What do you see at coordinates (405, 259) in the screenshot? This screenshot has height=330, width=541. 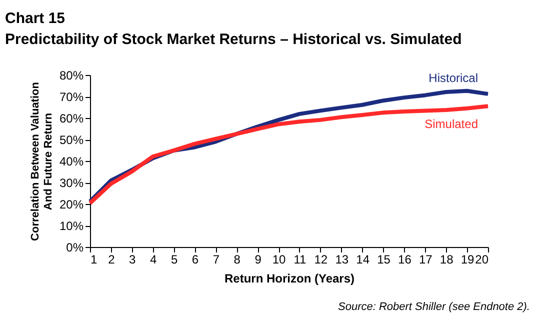 I see `x-tick-label: 16` at bounding box center [405, 259].